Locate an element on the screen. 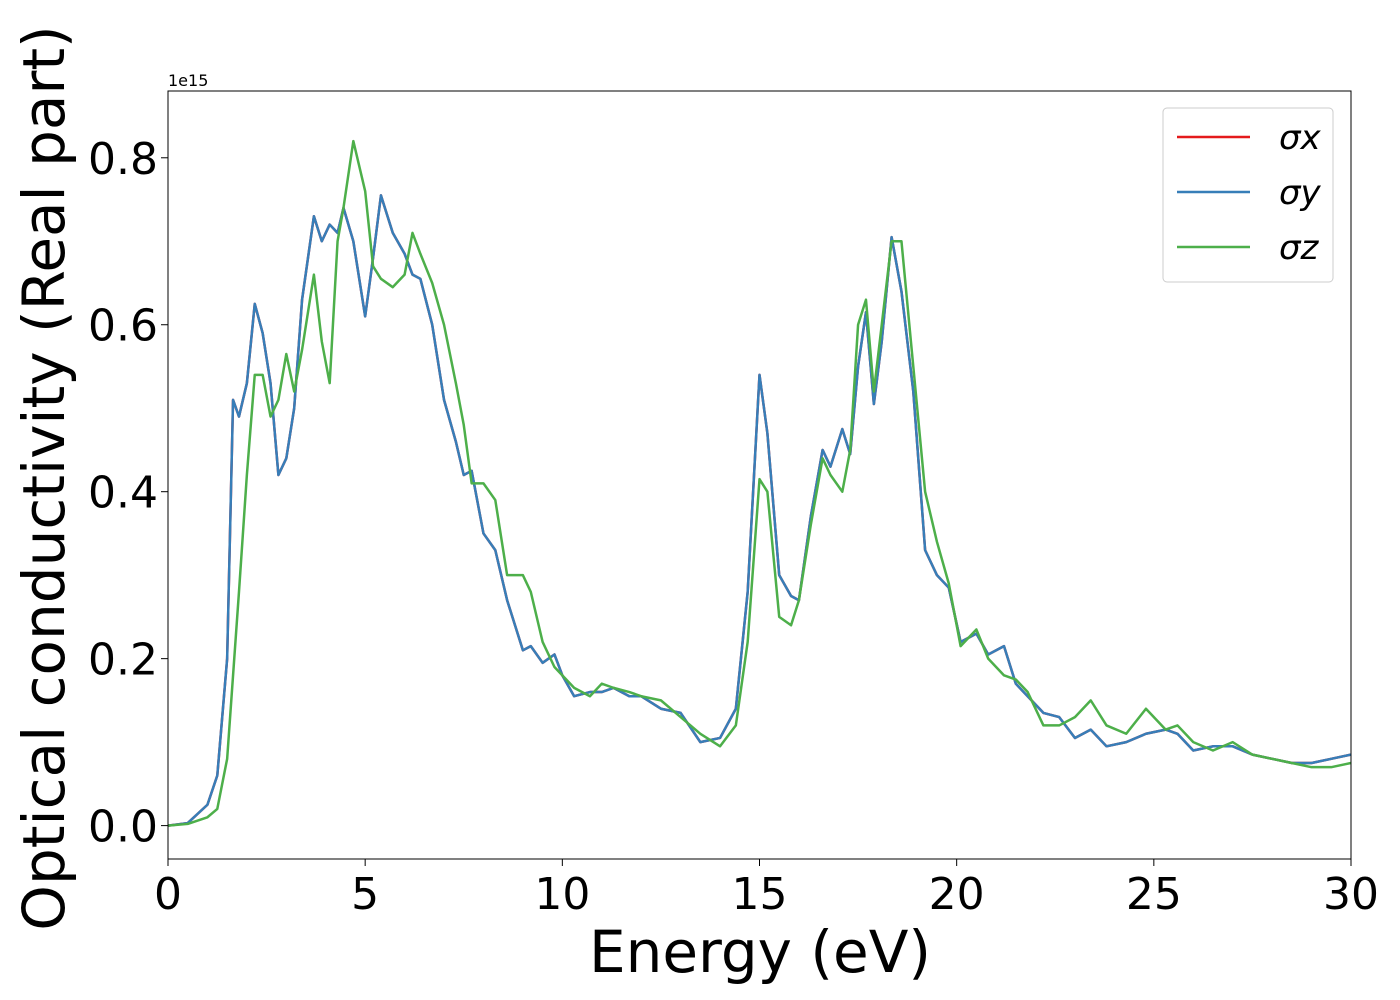  y-axis-label: Optical conductivity (Real part) is located at coordinates (44, 477).